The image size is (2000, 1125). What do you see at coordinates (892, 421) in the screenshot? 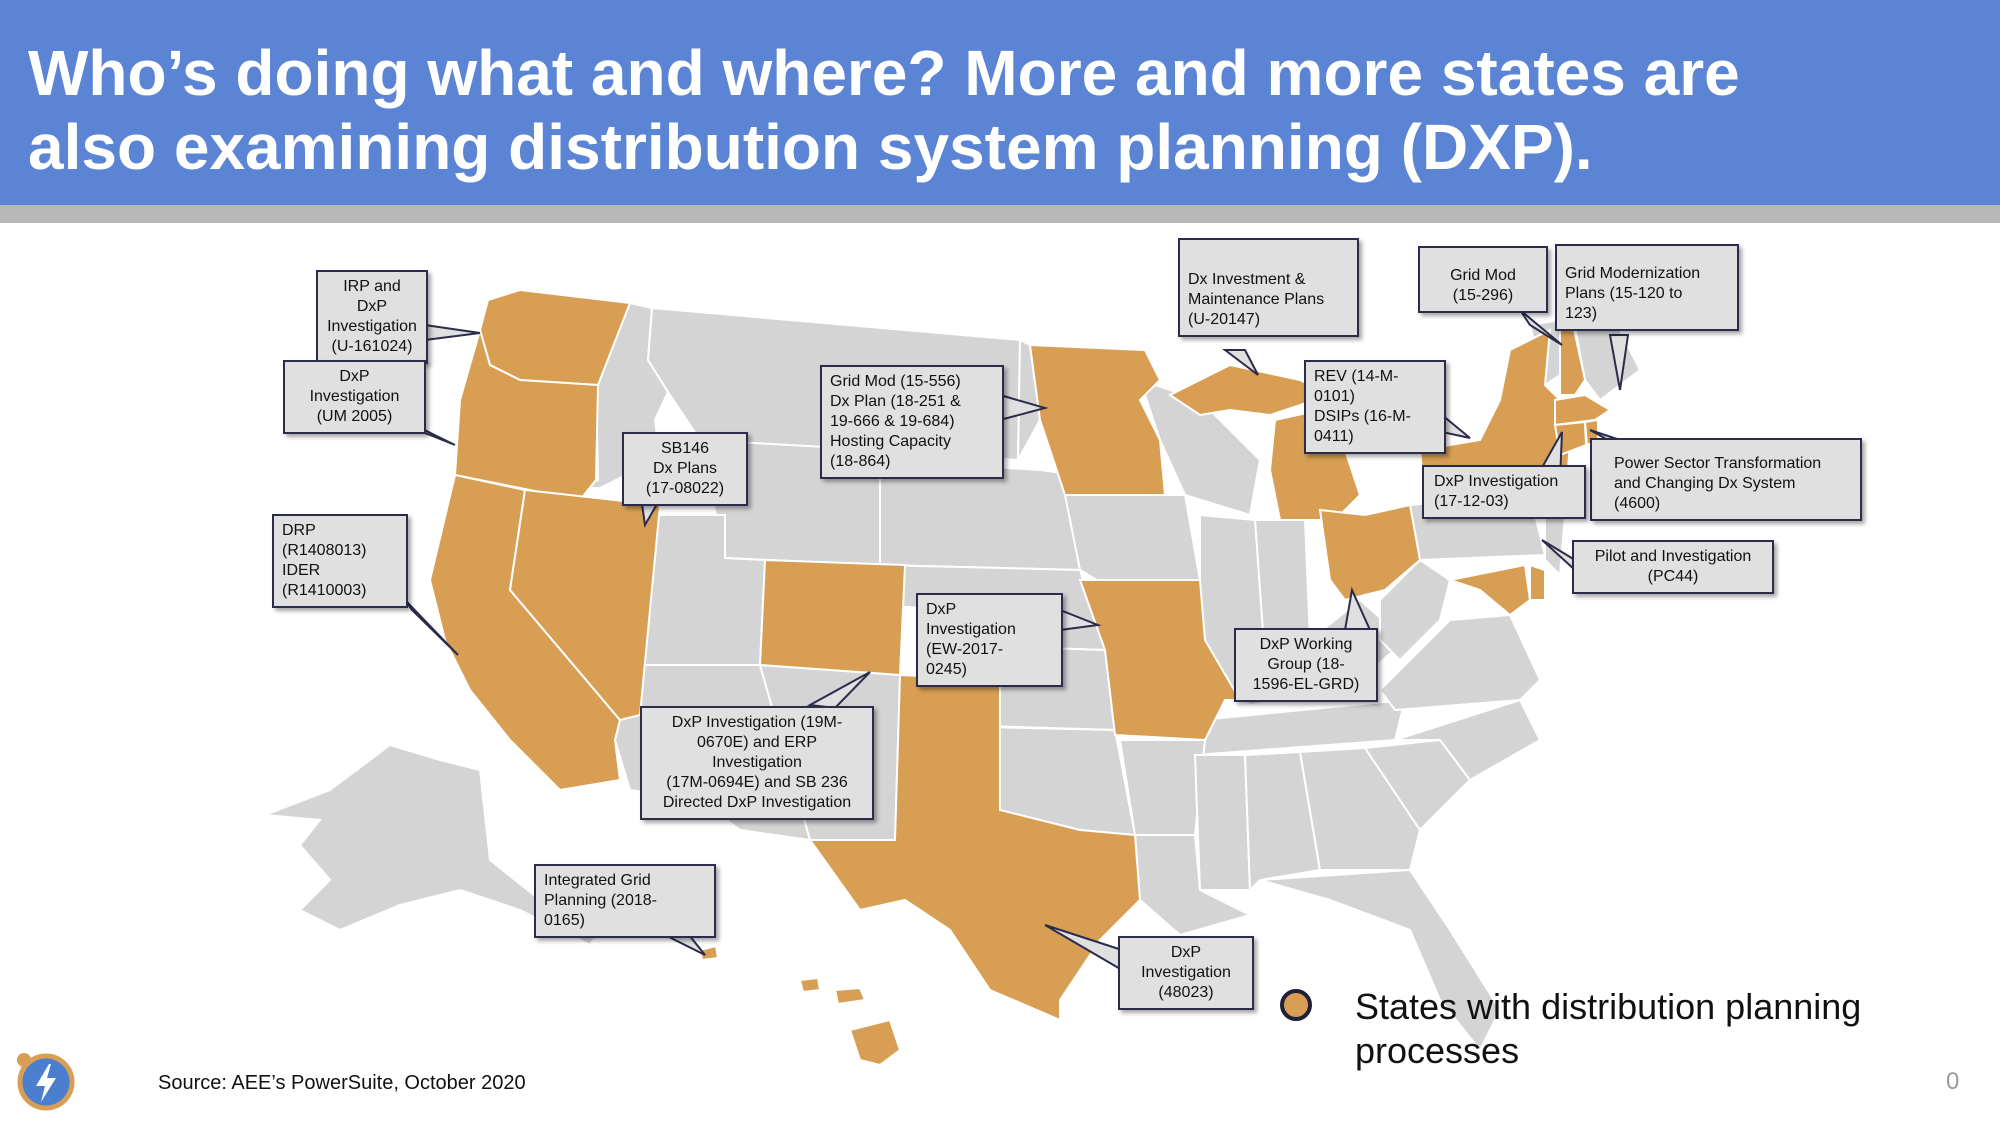
I see `callout-mn-line: 19-666 & 19-684)` at bounding box center [892, 421].